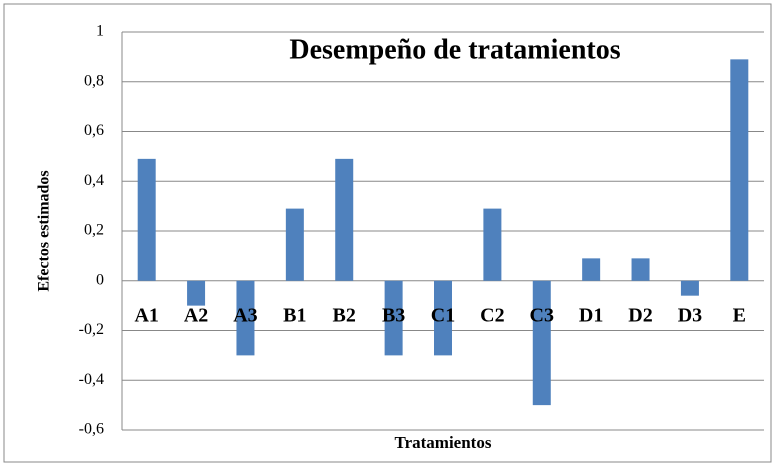 This screenshot has height=467, width=777. I want to click on x-tick-label: C1, so click(443, 315).